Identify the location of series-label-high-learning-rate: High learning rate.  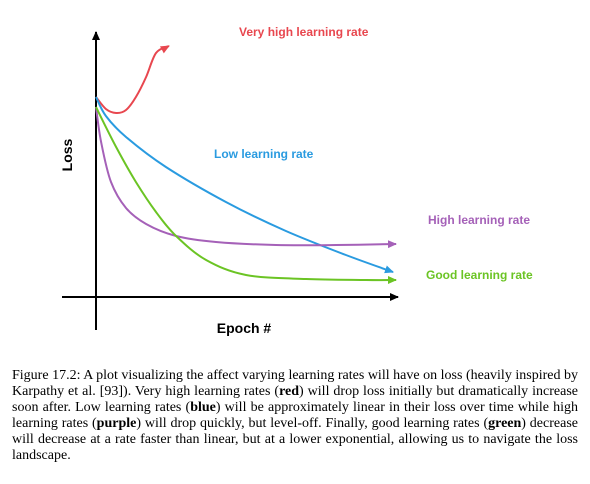
(479, 220).